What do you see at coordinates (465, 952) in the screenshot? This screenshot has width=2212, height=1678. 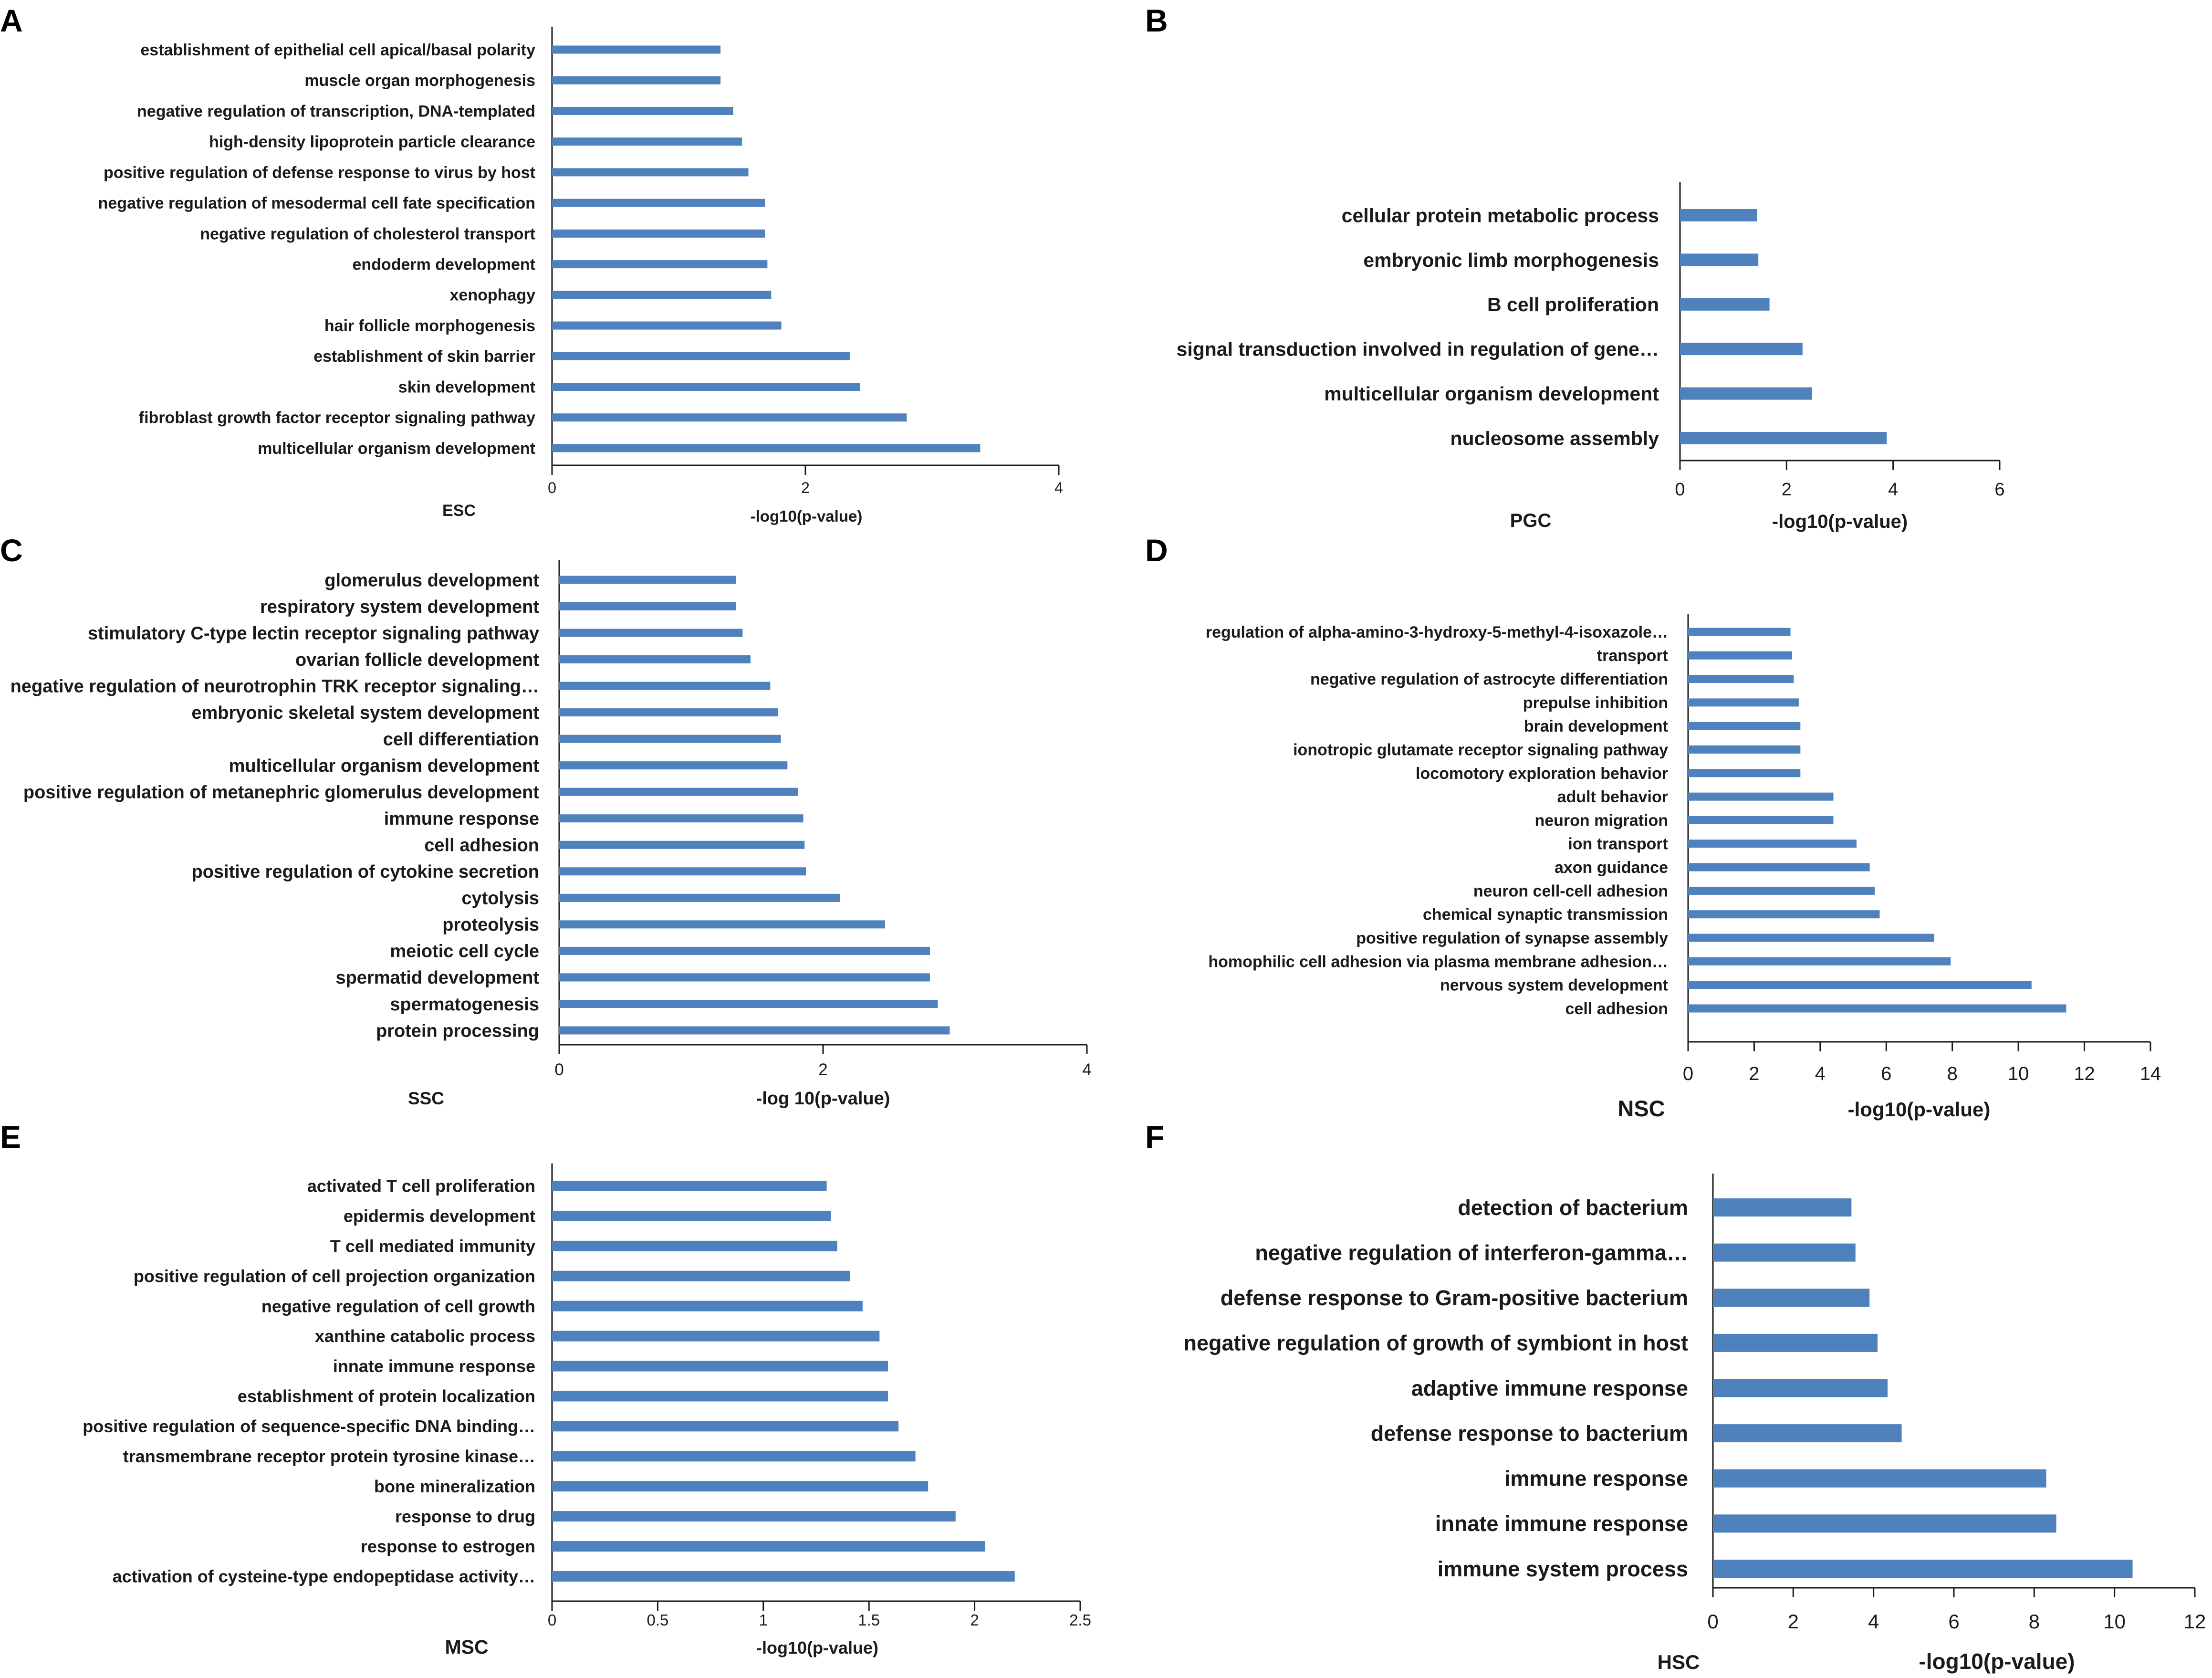 I see `category-label: meiotic cell cycle` at bounding box center [465, 952].